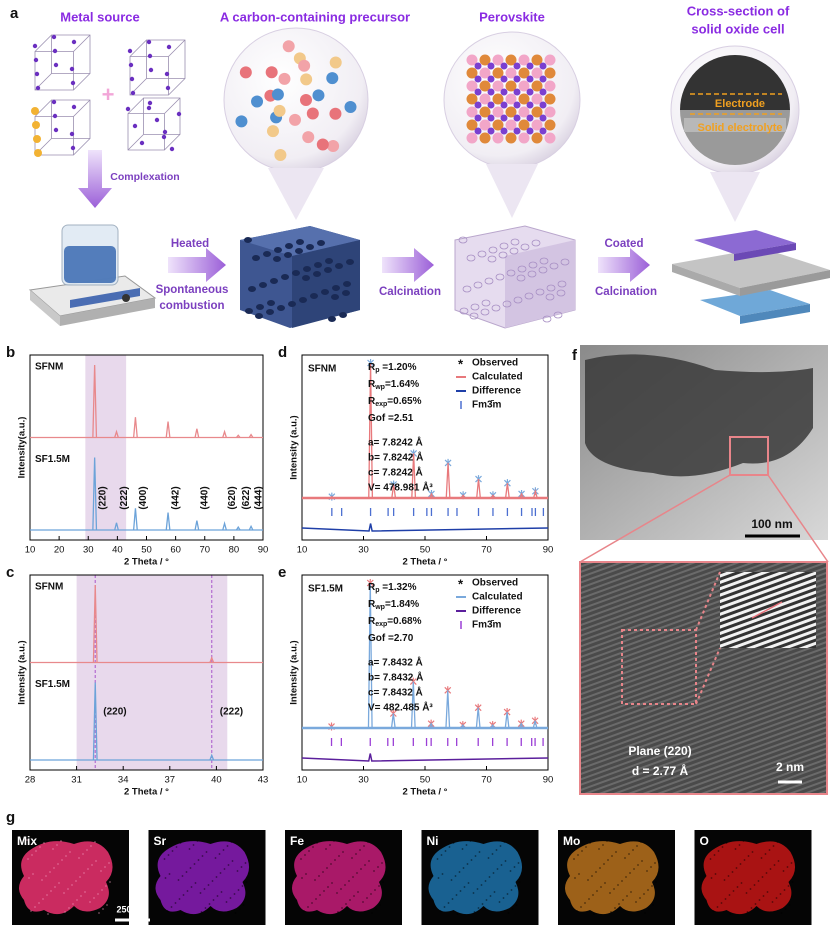  Describe the element at coordinates (339, 877) in the screenshot. I see `element-map` at that location.